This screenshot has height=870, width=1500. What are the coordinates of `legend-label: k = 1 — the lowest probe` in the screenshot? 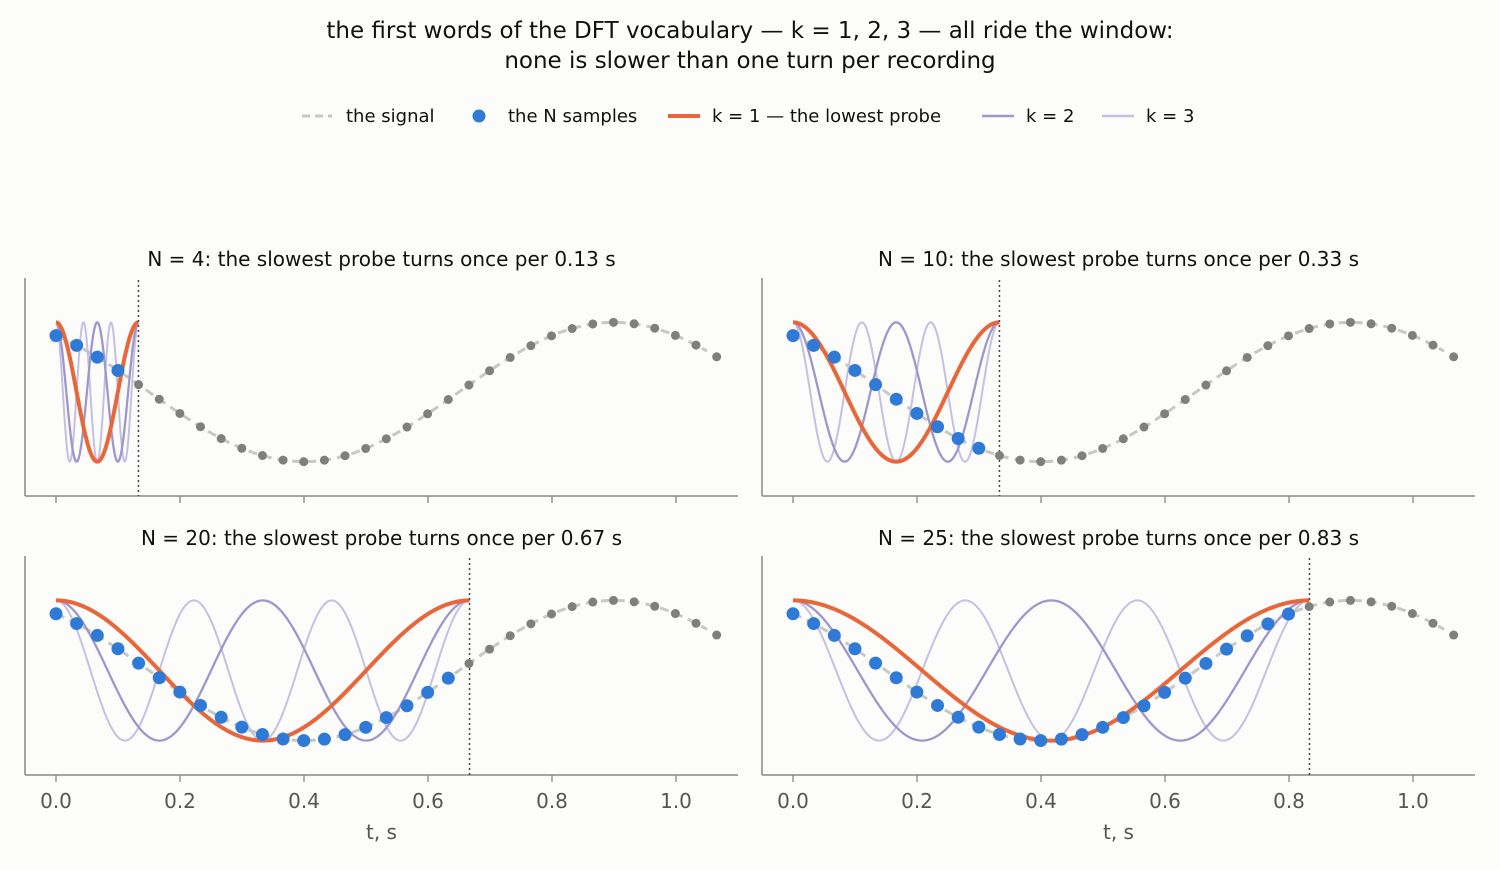 It's located at (826, 116).